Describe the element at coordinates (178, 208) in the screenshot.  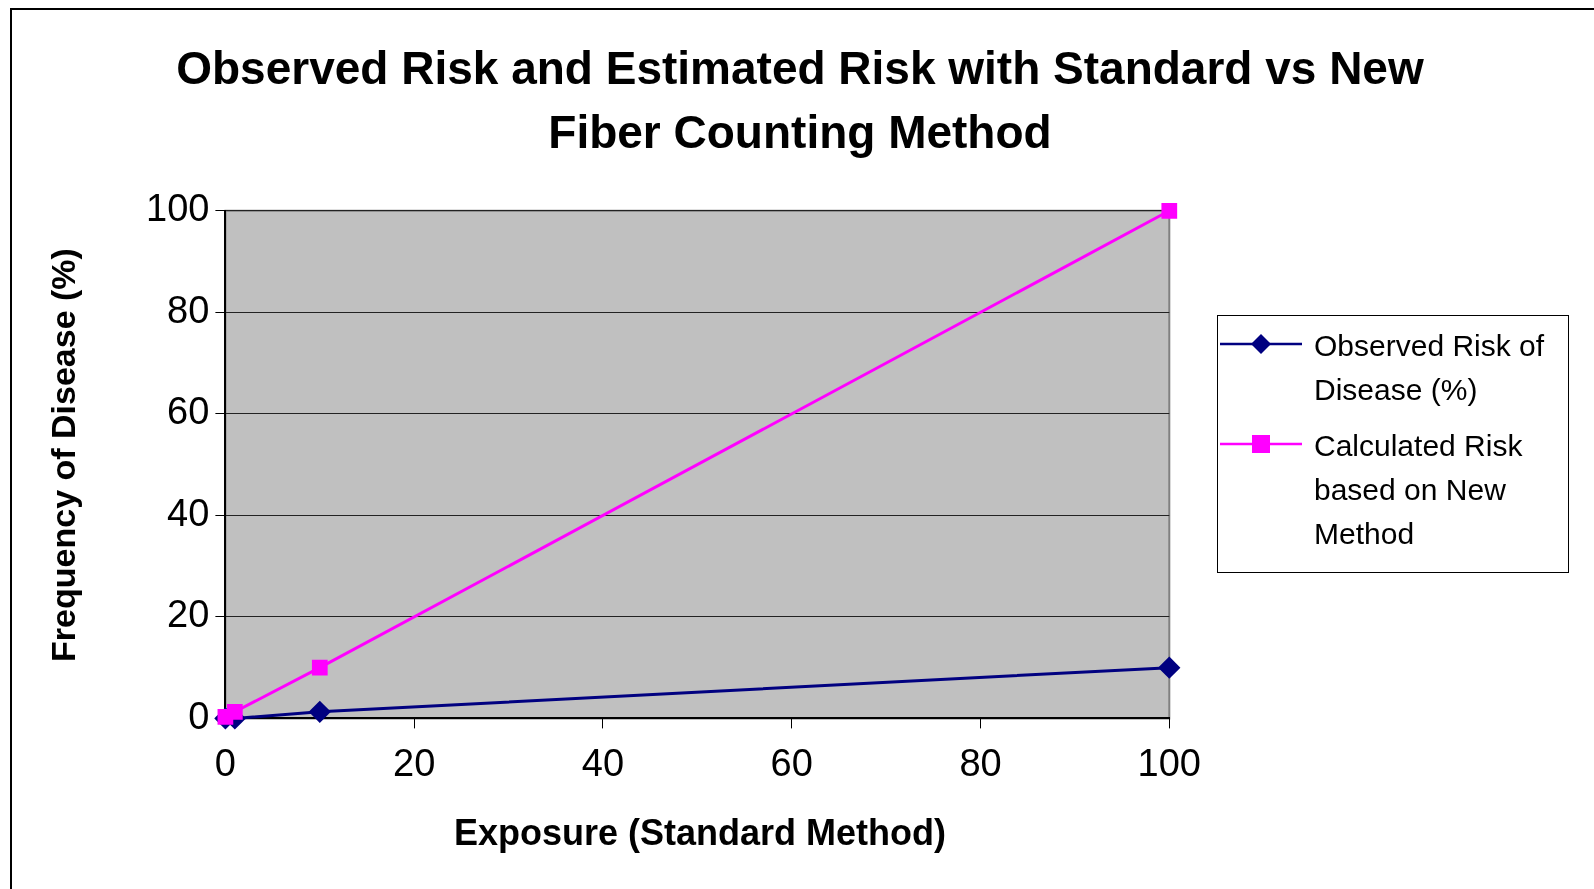
I see `y-tick-label: 100` at that location.